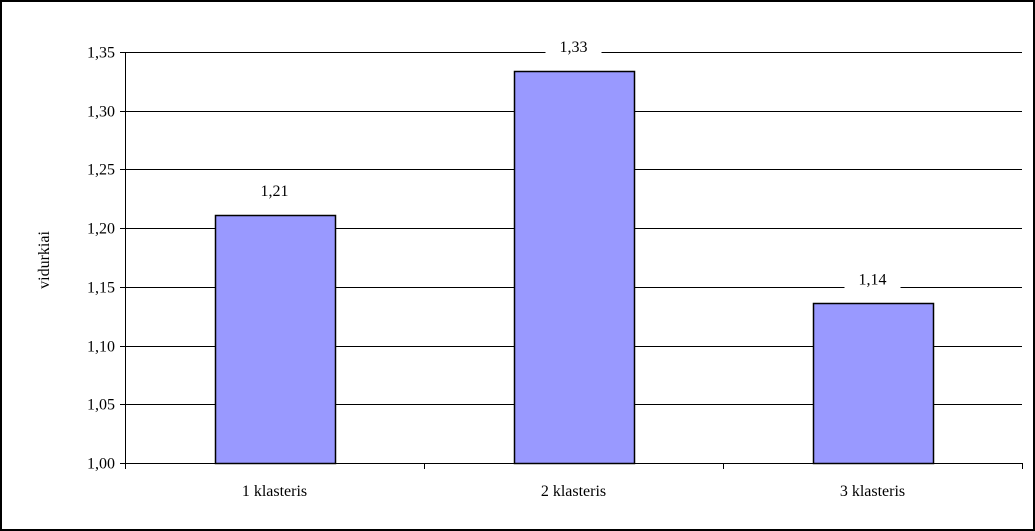  Describe the element at coordinates (872, 491) in the screenshot. I see `category-label: 3 klasteris` at that location.